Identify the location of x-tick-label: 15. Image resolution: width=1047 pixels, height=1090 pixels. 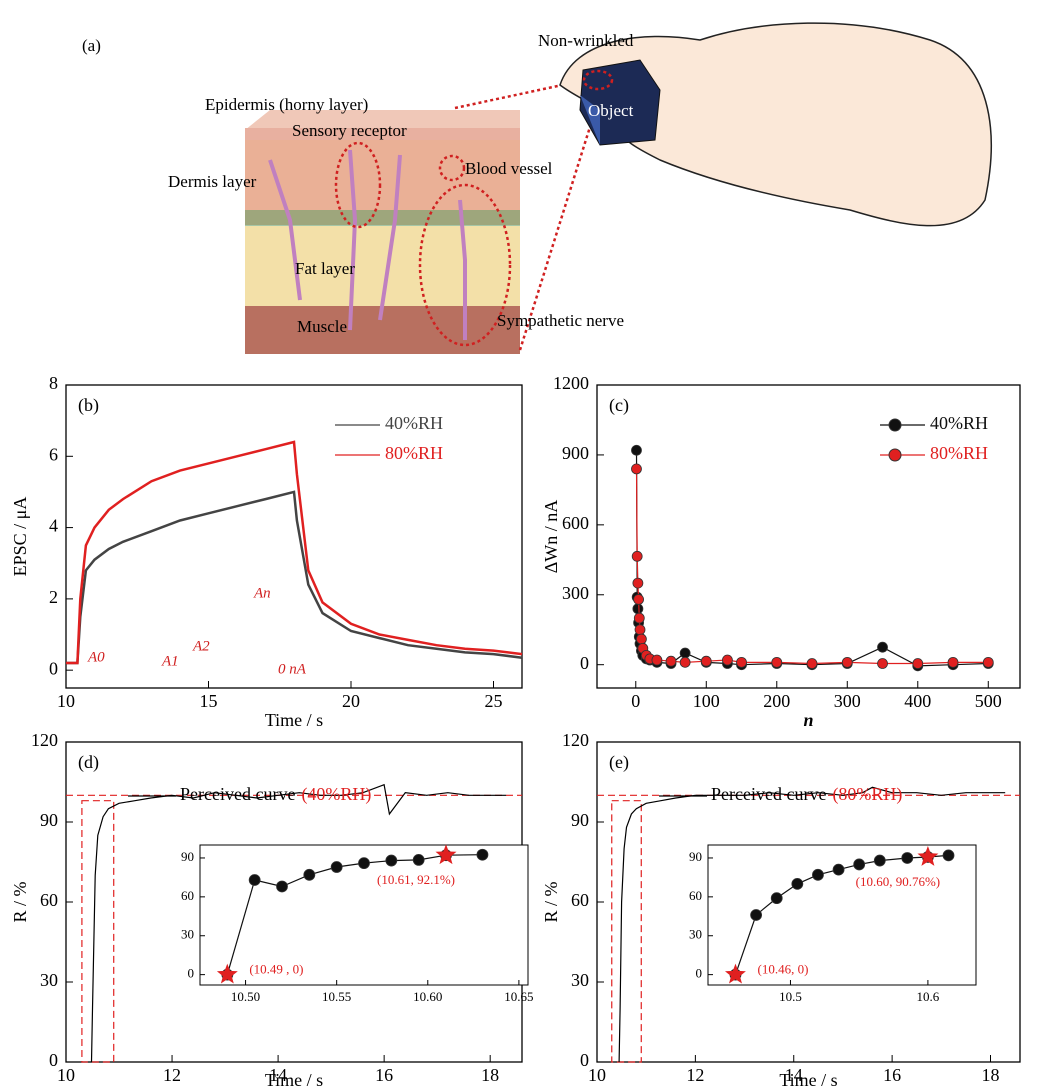
(209, 701).